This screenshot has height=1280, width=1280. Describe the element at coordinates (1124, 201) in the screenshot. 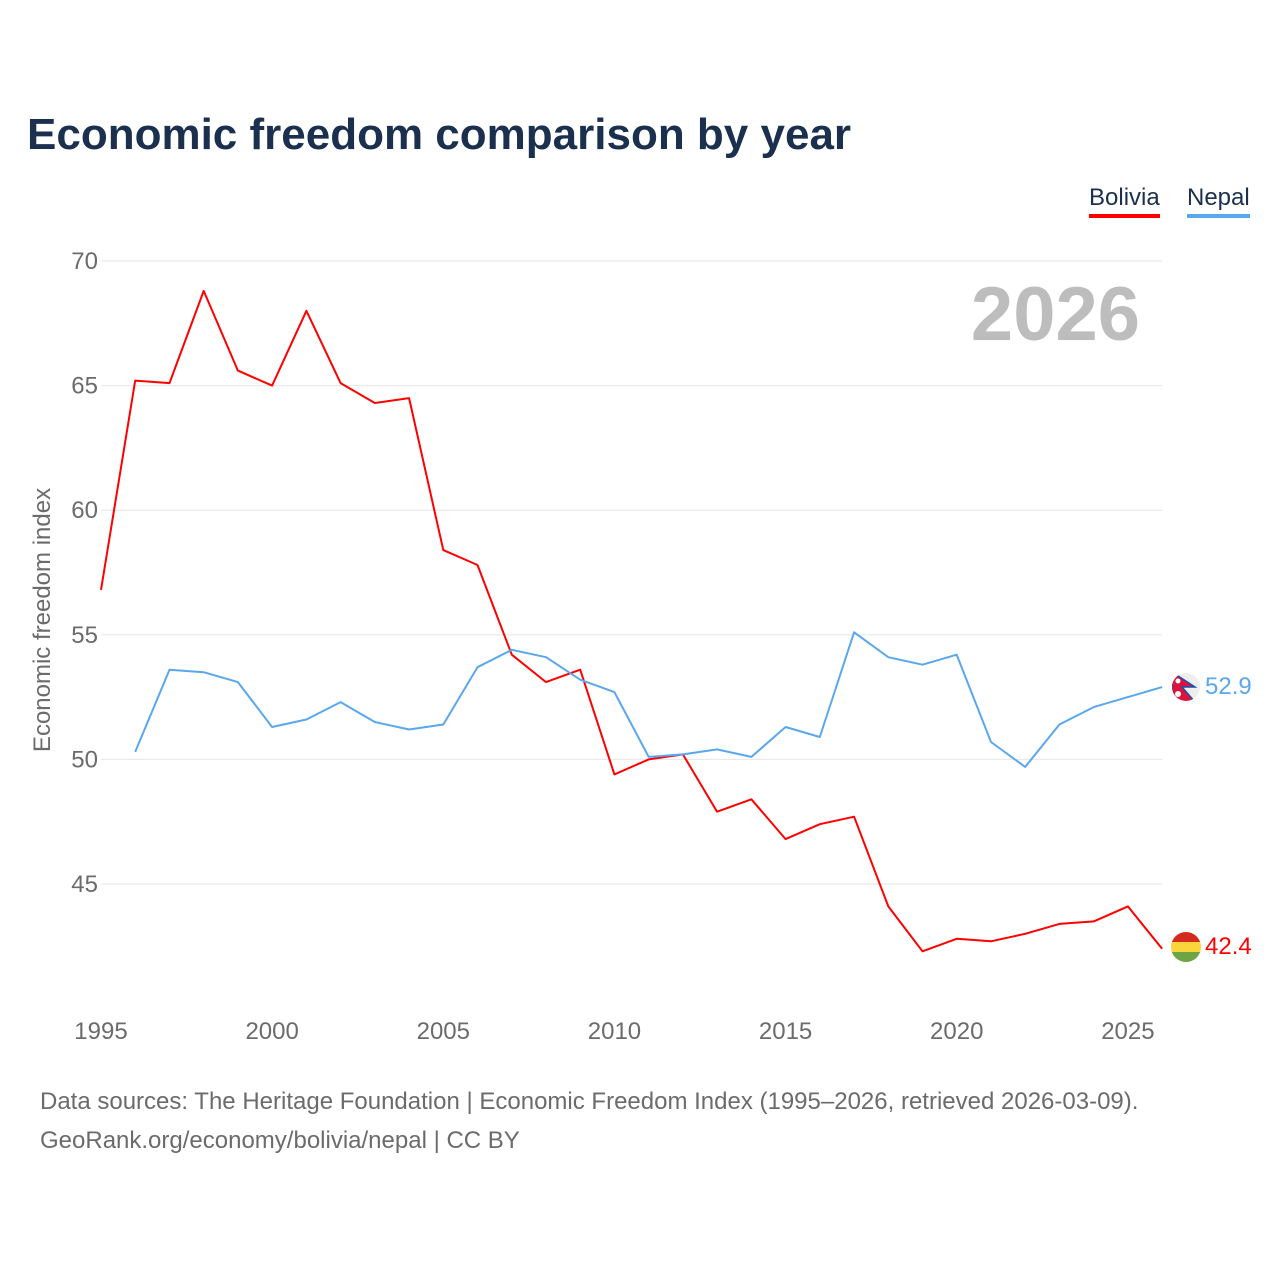

I see `legend-bolivia: Bolivia` at that location.